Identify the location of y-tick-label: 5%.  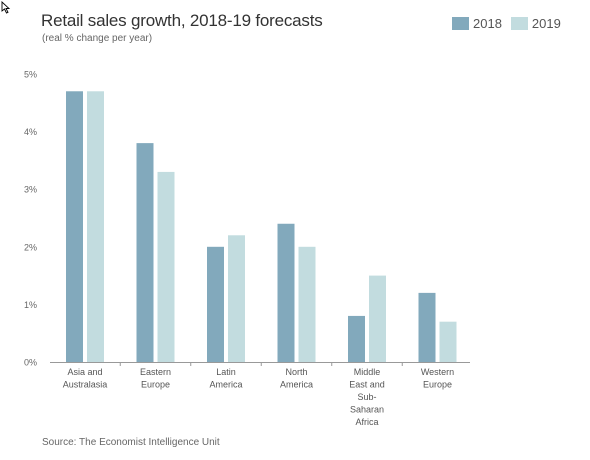
(30, 75).